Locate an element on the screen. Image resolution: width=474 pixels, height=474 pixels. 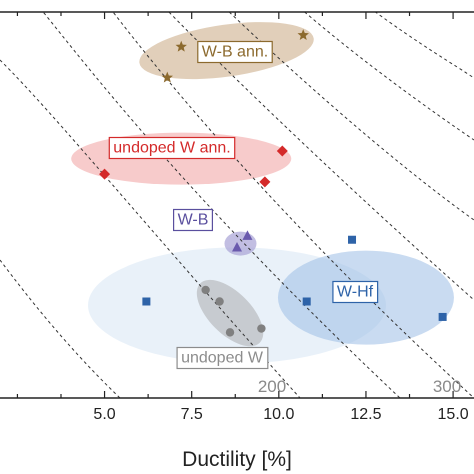
series-w-b is located at coordinates (242, 241).